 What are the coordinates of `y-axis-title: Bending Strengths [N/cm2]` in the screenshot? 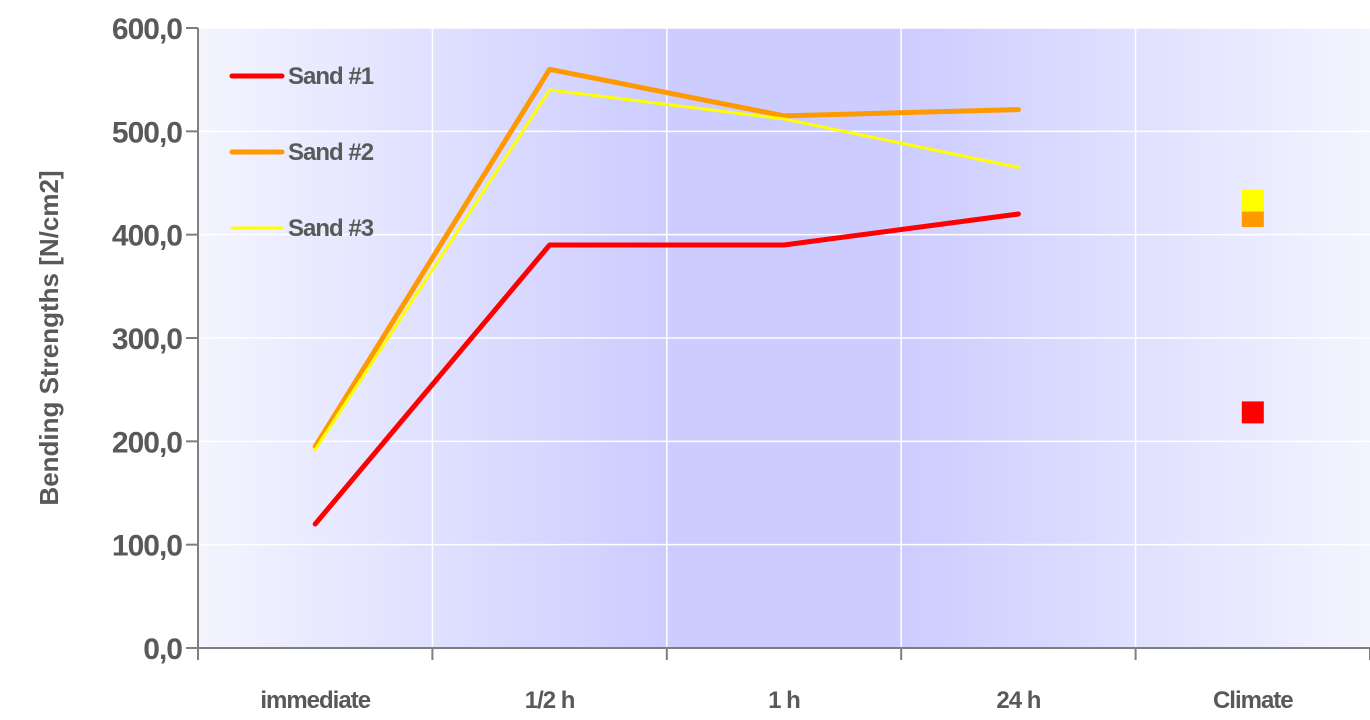 It's located at (49, 337).